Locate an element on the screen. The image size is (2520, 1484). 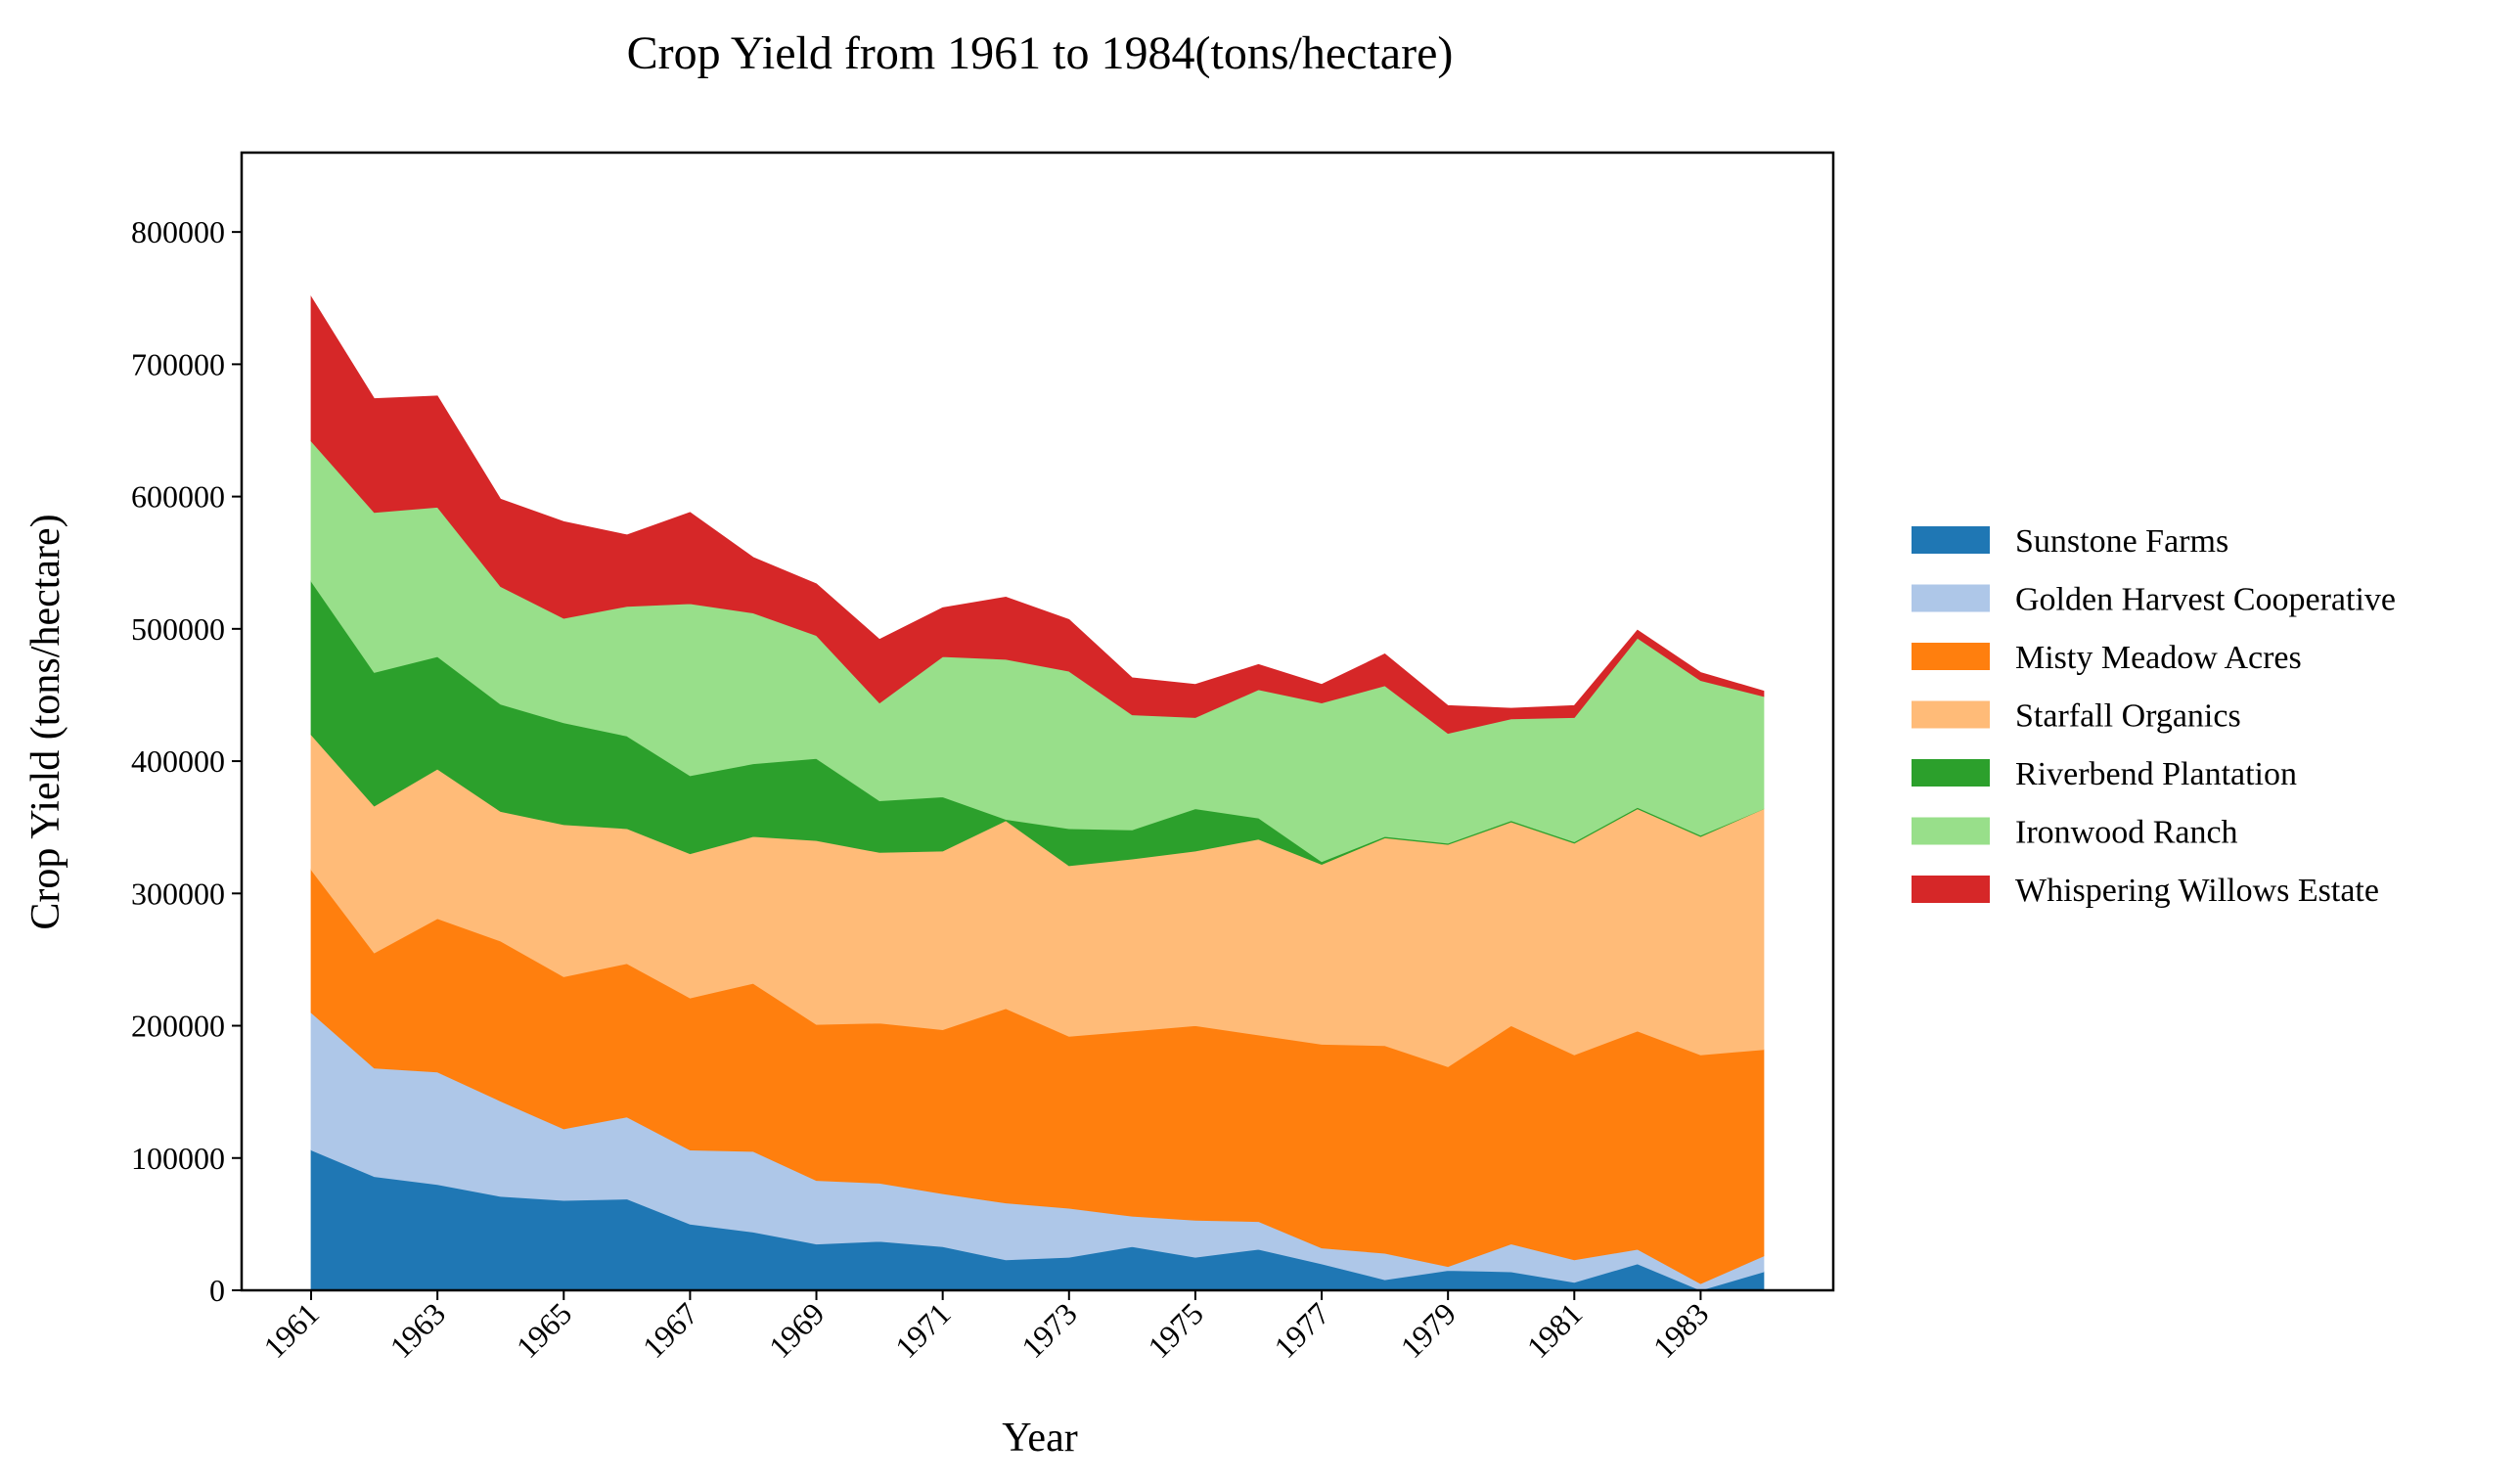
x-tick-label: 1973 is located at coordinates (1049, 1330).